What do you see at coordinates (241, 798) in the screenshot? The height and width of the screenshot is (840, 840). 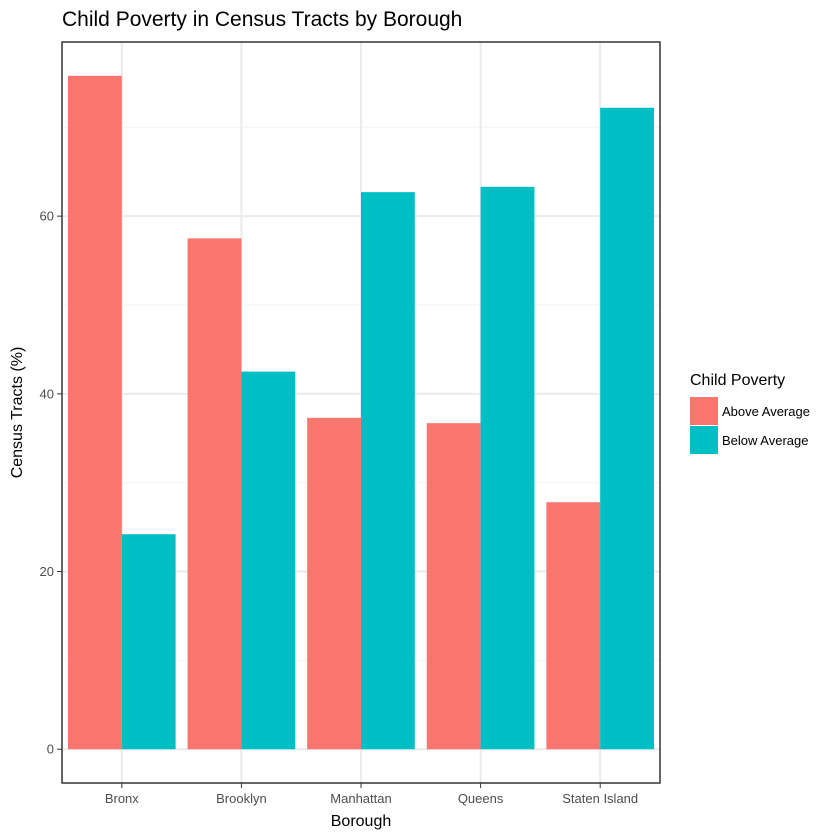 I see `x-tick-label: Brooklyn` at bounding box center [241, 798].